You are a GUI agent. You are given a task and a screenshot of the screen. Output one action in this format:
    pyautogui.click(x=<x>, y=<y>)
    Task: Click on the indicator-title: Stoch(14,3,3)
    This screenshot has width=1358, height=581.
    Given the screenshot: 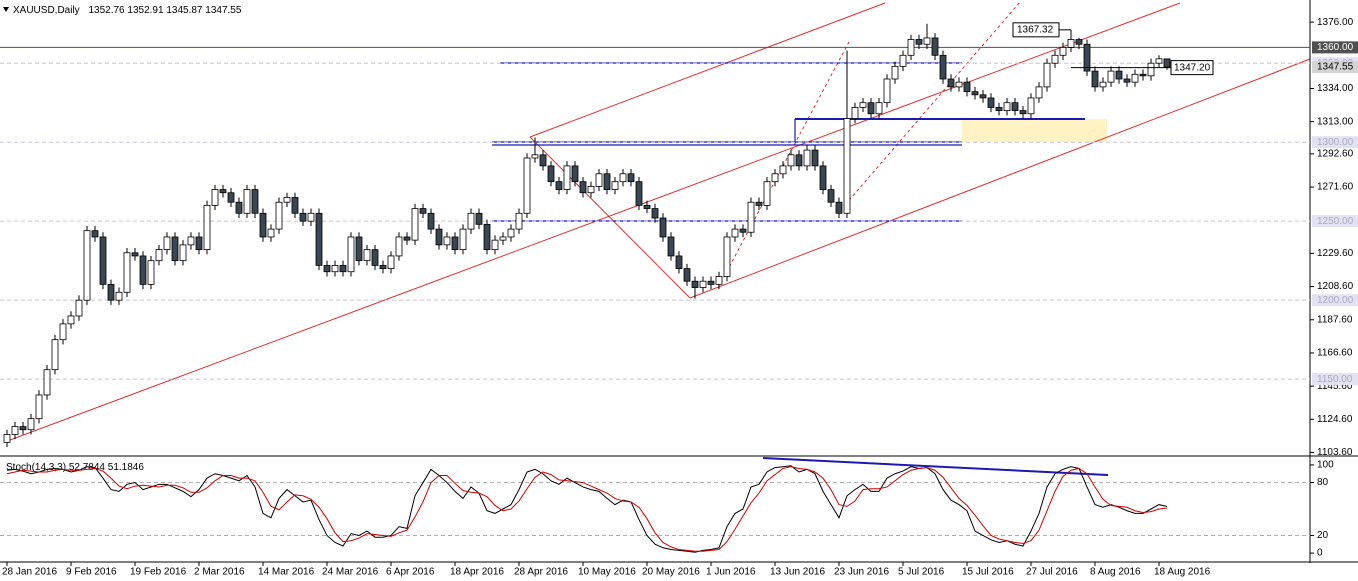 What is the action you would take?
    pyautogui.click(x=36, y=467)
    